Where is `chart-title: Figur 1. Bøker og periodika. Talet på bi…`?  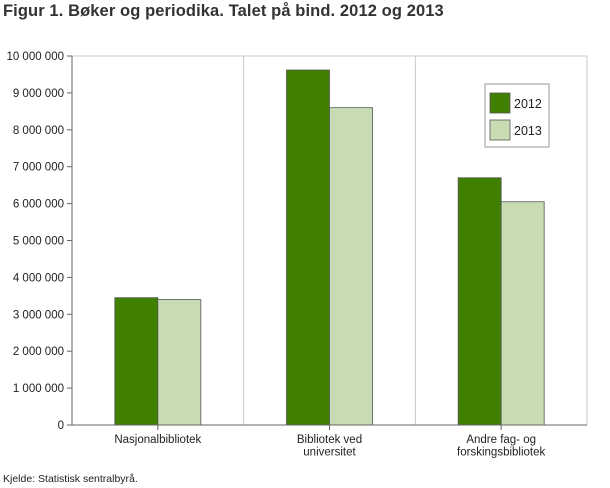
chart-title: Figur 1. Bøker og periodika. Talet på bi… is located at coordinates (223, 11).